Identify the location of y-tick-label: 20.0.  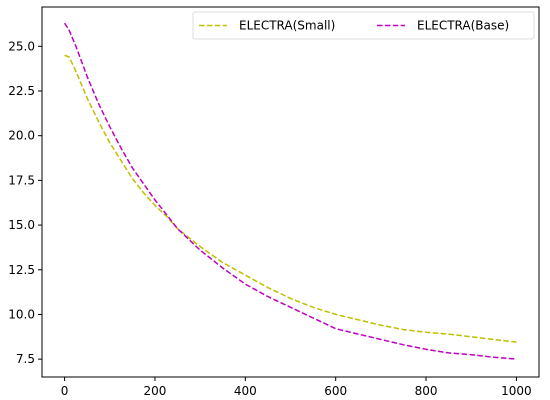
(21, 136).